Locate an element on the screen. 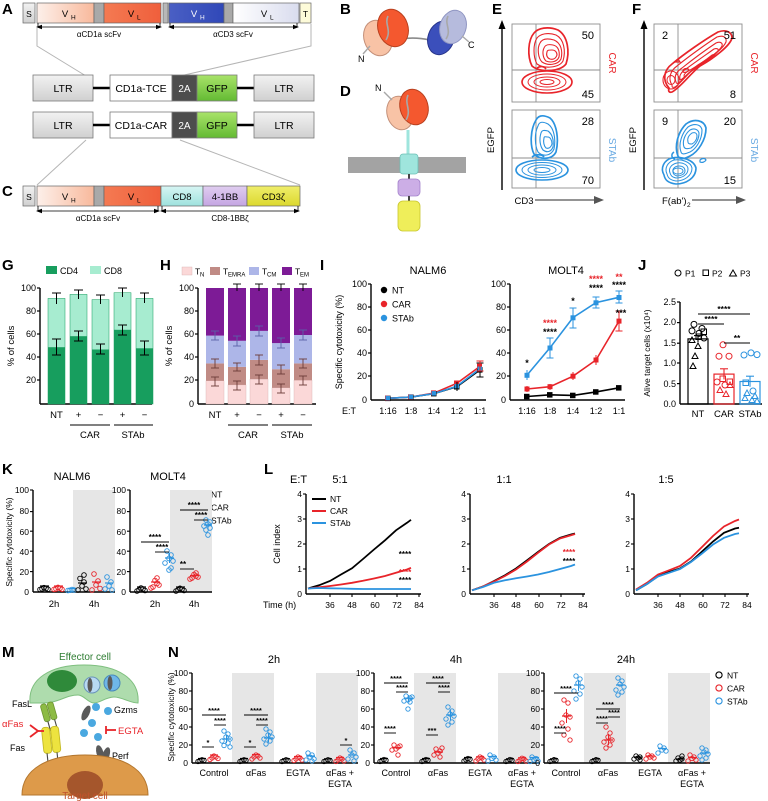 The width and height of the screenshot is (768, 801). svg-text: GFP is located at coordinates (217, 89).